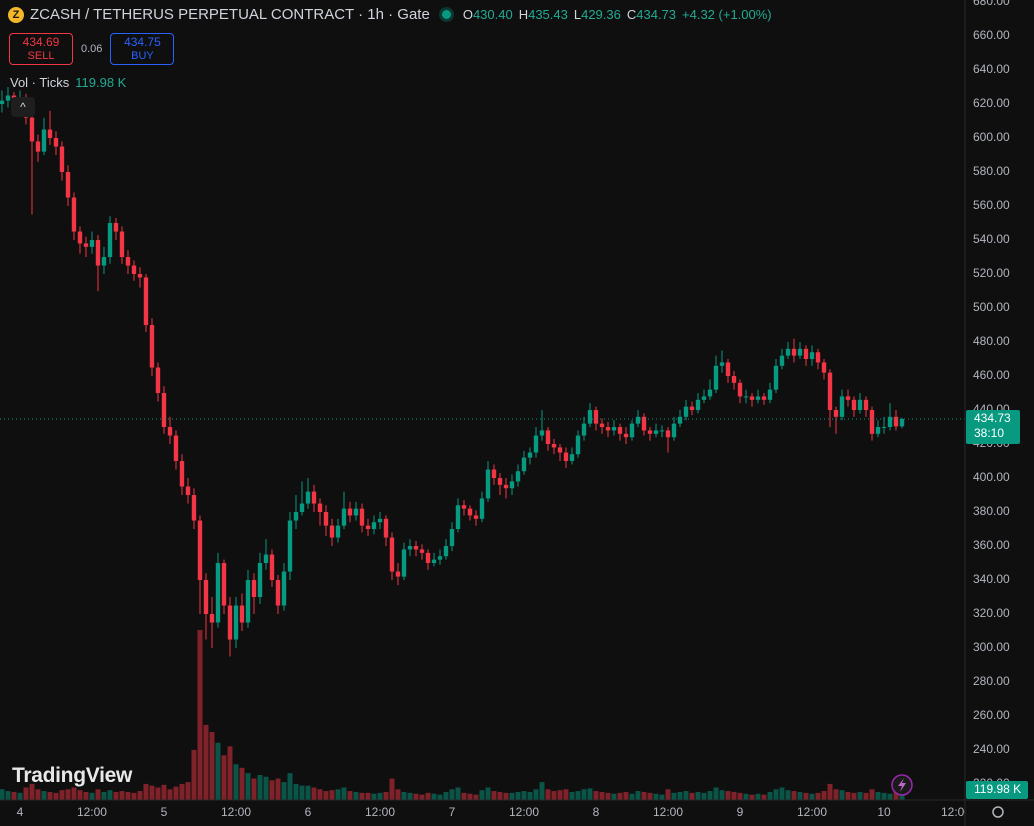 The height and width of the screenshot is (826, 1034). Describe the element at coordinates (142, 49) in the screenshot. I see `buy-button: 434.75 BUY` at that location.